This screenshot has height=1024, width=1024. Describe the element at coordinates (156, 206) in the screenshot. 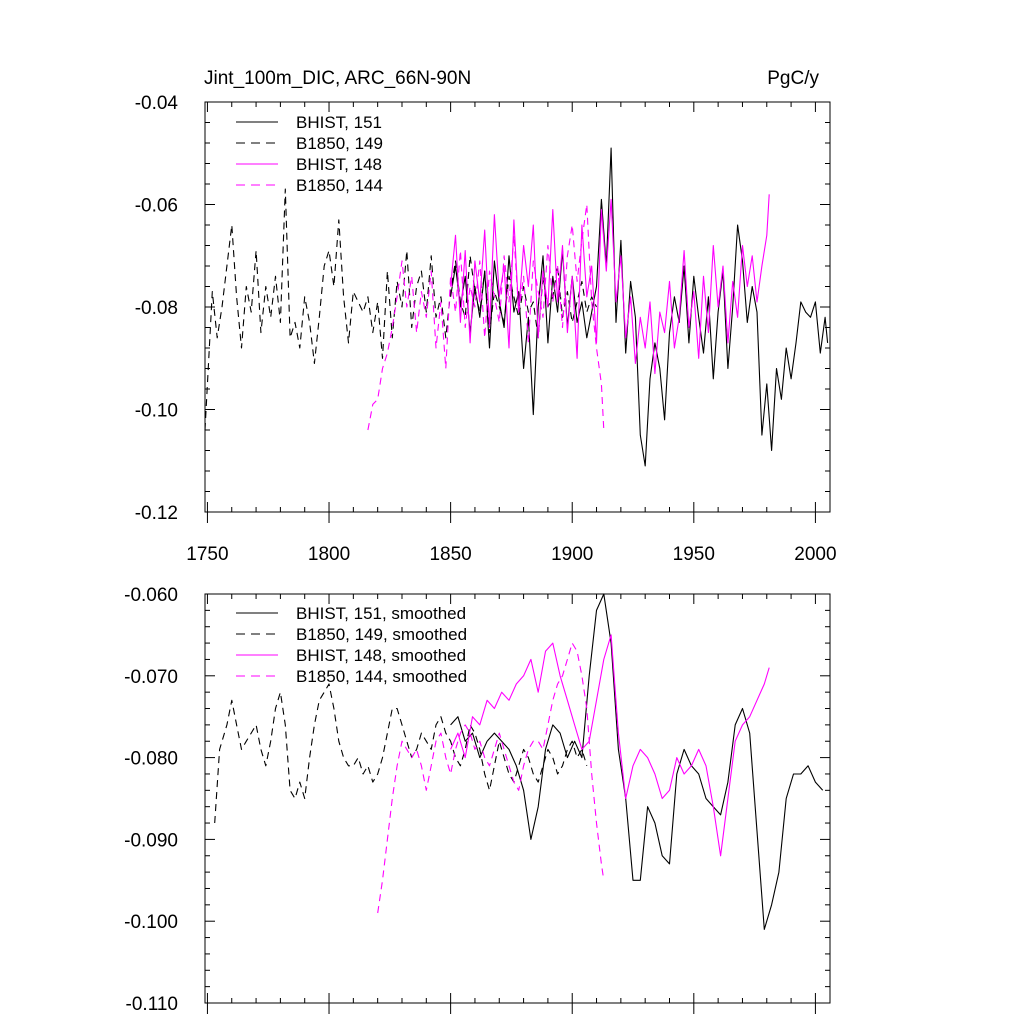

I see `y-tick-label: -0.06` at that location.